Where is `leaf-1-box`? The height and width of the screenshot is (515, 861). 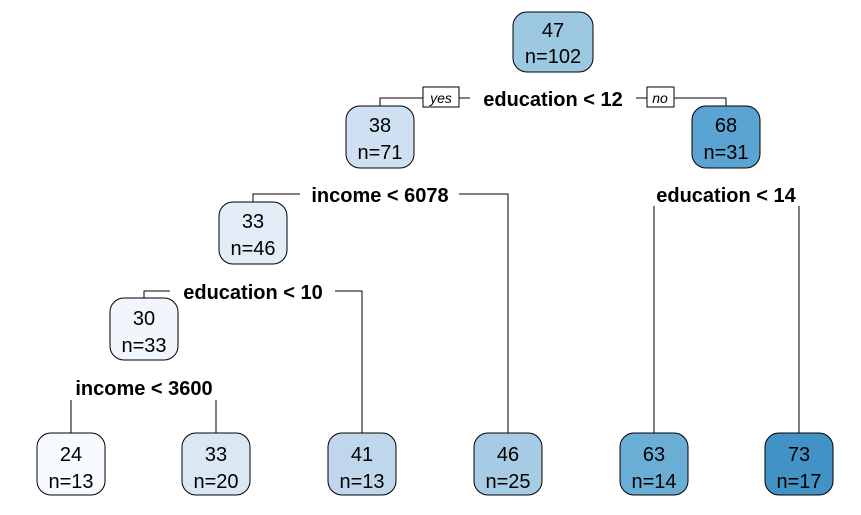 leaf-1-box is located at coordinates (71, 464).